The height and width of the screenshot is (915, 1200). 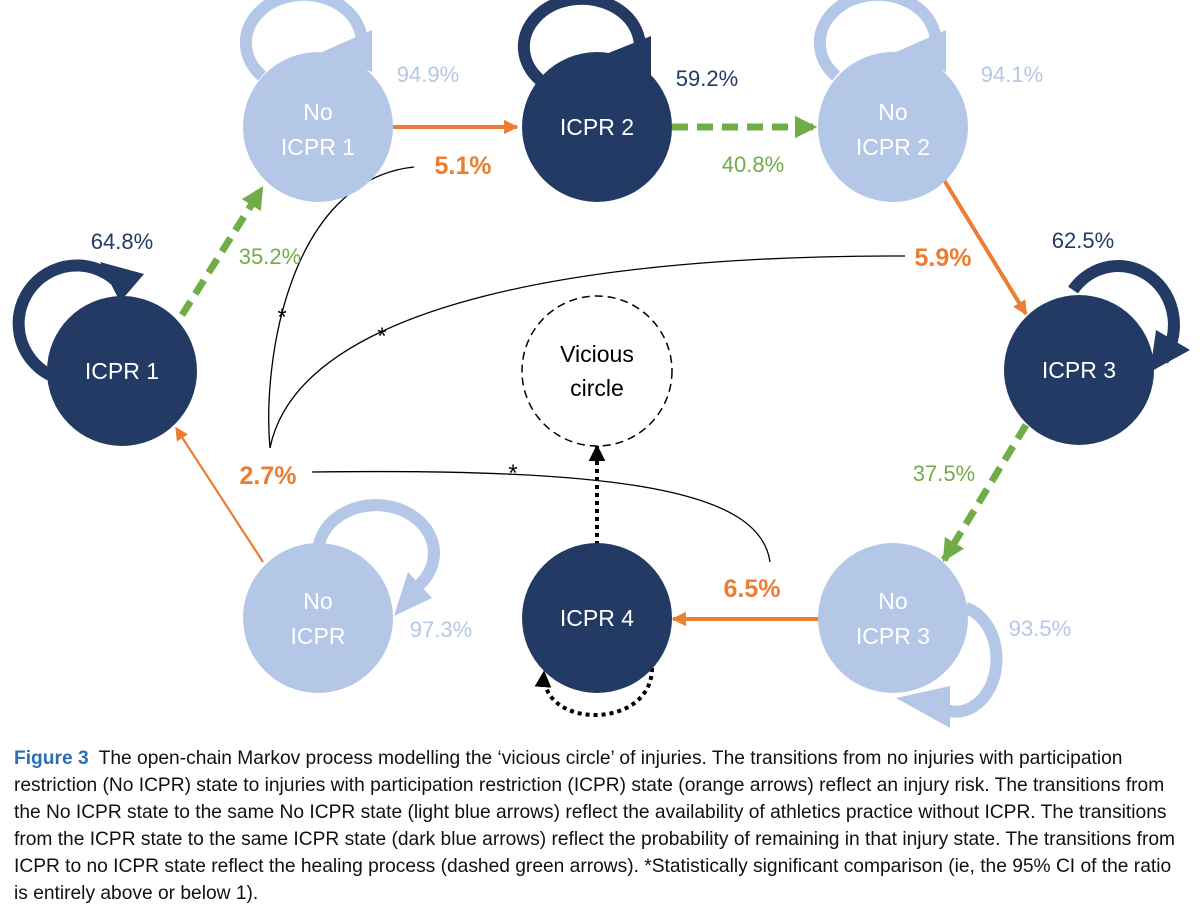 What do you see at coordinates (375, 548) in the screenshot?
I see `no-icpr-self-loop` at bounding box center [375, 548].